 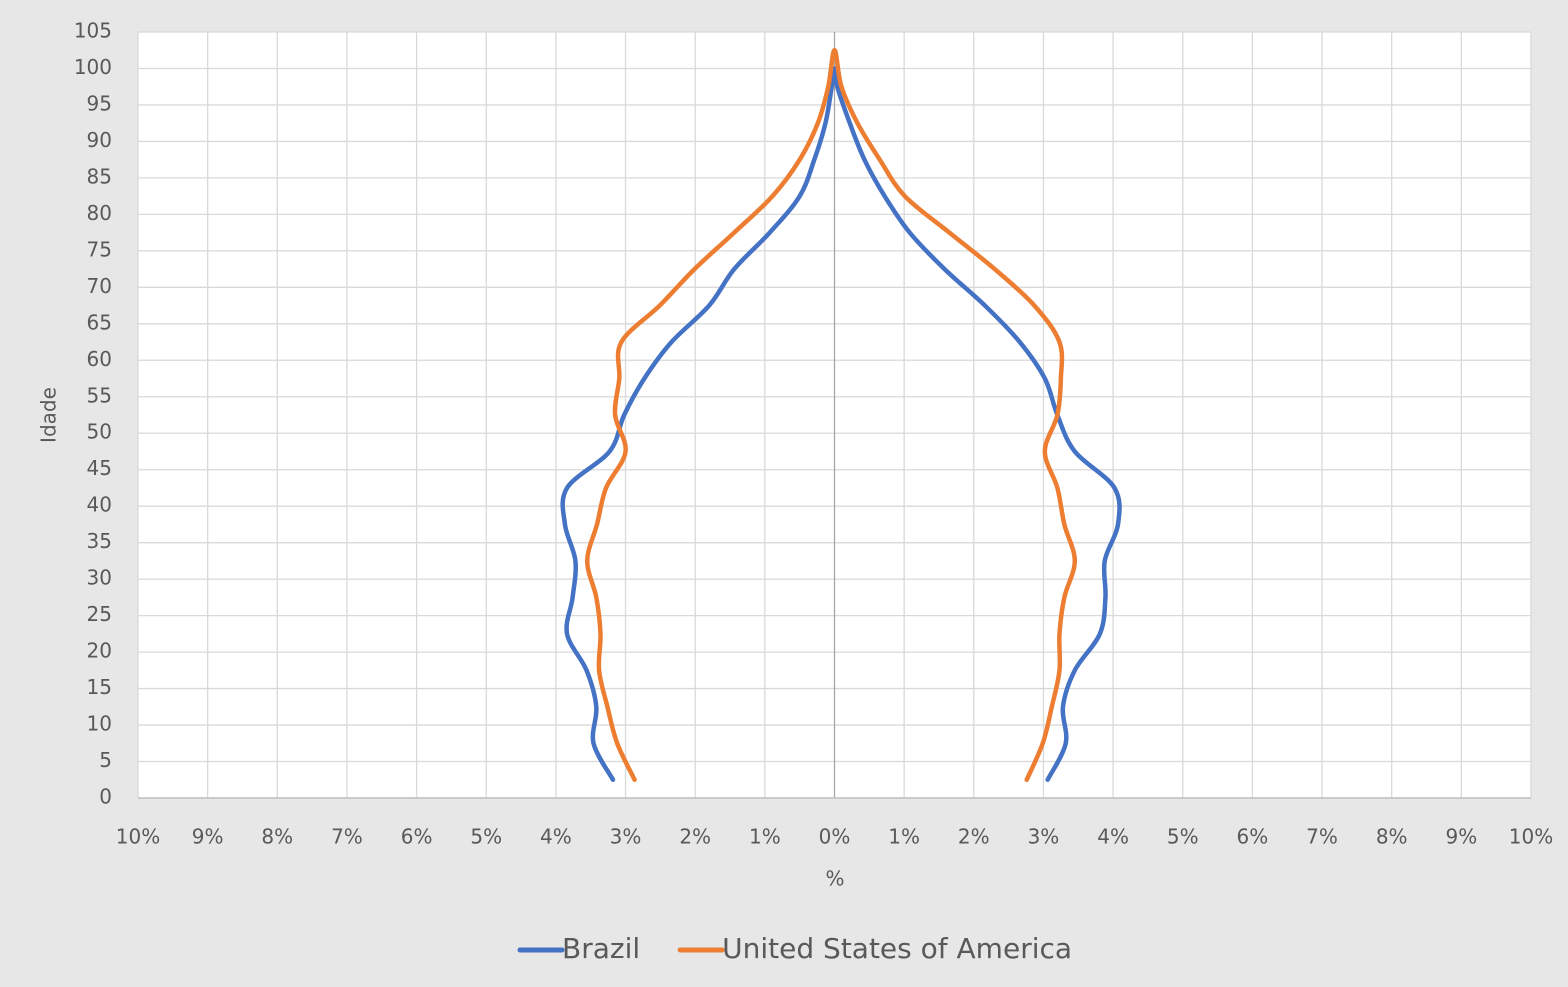 I want to click on y-tick-label: 85, so click(x=99, y=176).